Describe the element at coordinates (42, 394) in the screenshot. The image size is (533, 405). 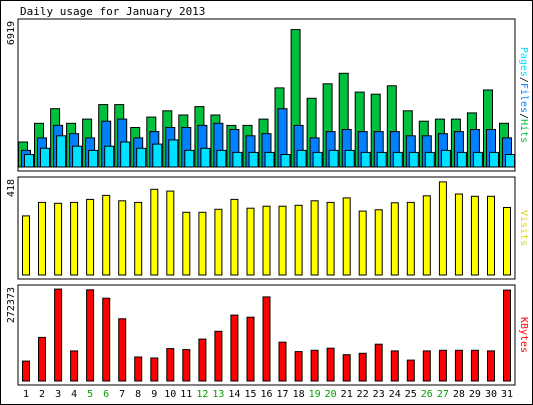
I see `x-tick-label: 2` at that location.